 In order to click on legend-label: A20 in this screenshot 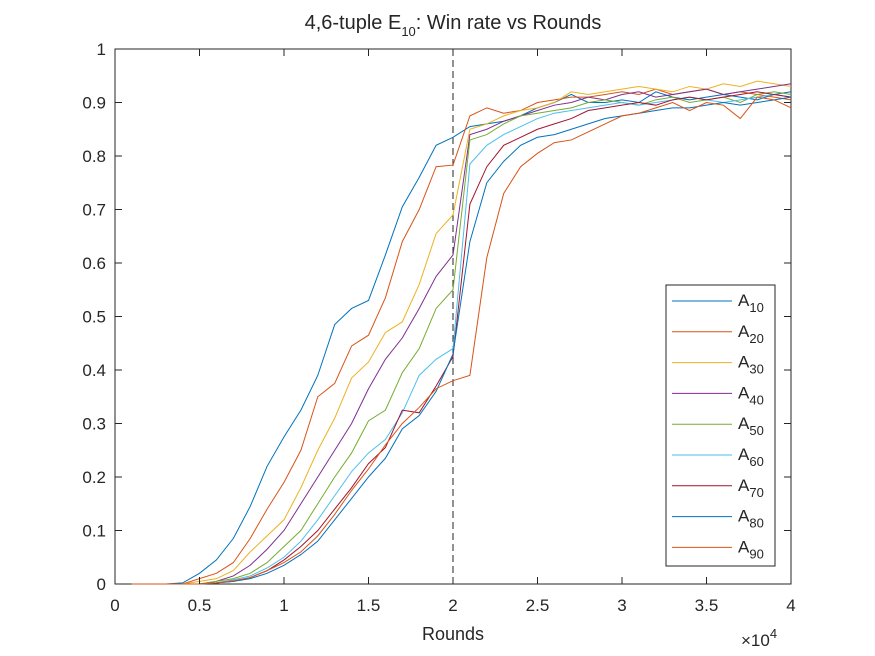, I will do `click(751, 334)`.